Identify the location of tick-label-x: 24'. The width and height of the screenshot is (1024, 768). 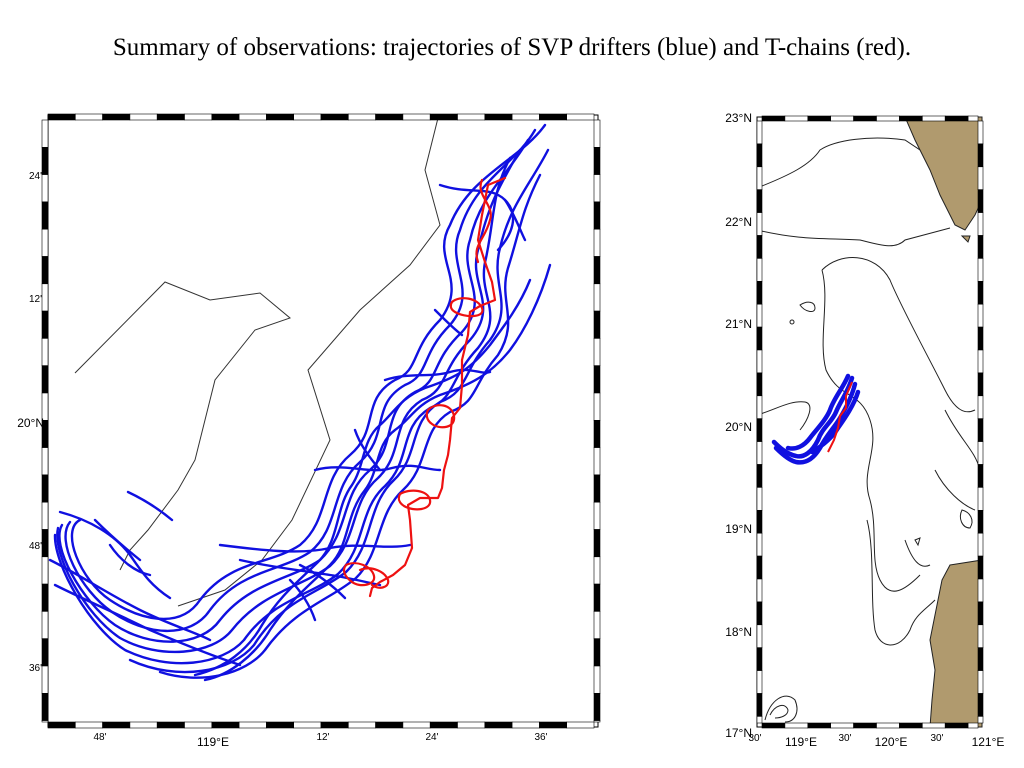
(431, 737).